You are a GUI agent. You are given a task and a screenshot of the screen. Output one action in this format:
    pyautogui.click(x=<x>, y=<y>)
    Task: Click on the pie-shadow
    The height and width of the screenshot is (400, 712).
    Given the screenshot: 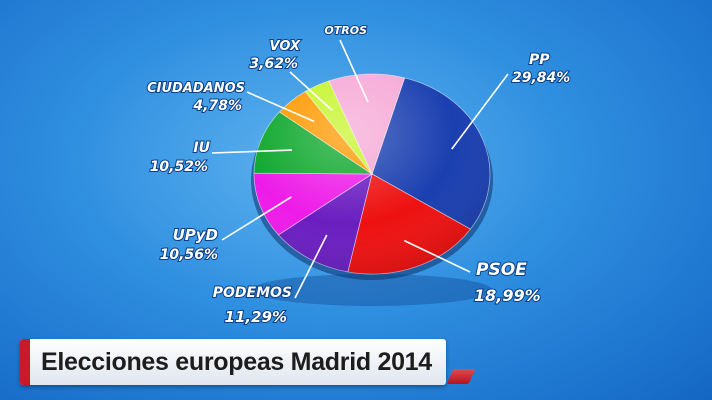 What is the action you would take?
    pyautogui.click(x=372, y=290)
    